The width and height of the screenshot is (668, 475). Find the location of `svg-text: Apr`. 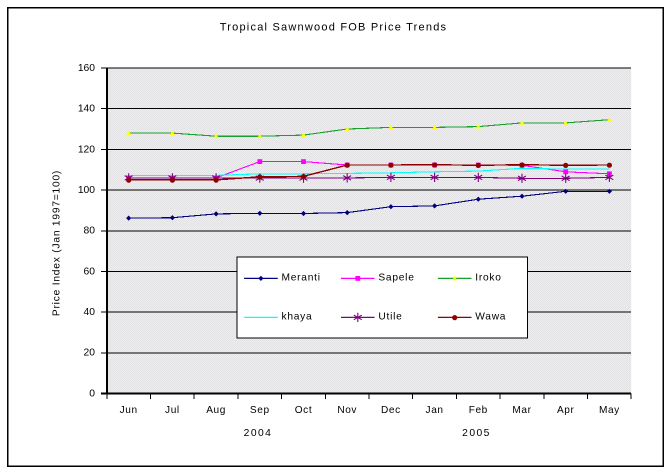

svg-text: Apr is located at coordinates (566, 410).